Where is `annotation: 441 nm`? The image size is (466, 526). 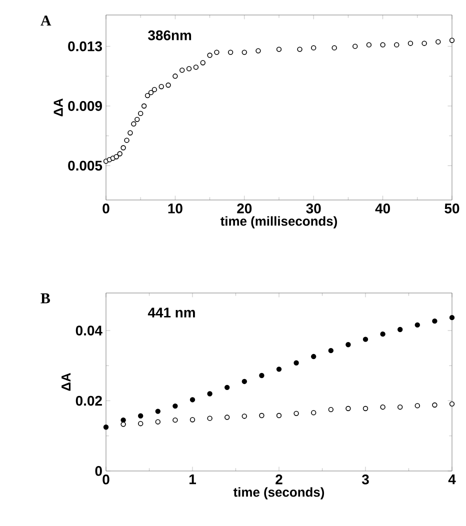
annotation: 441 nm is located at coordinates (171, 313).